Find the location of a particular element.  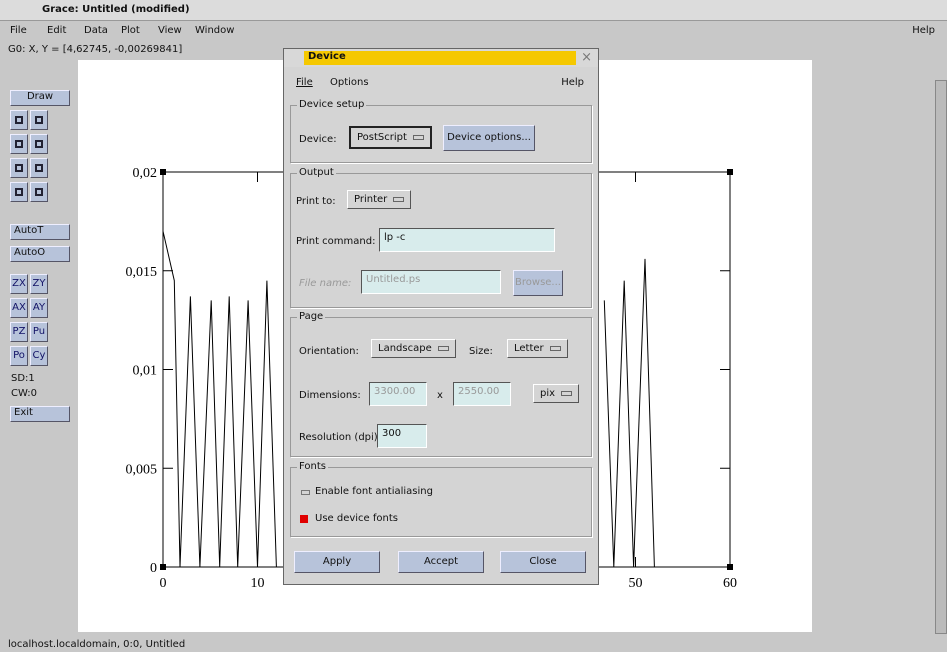

left-button is located at coordinates (19, 168).